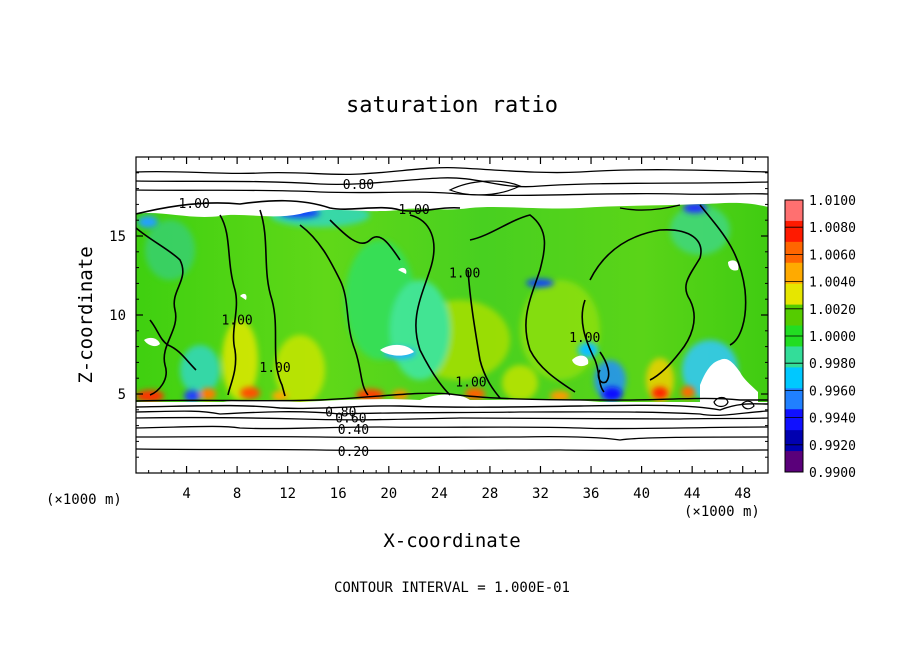 The height and width of the screenshot is (654, 904). Describe the element at coordinates (122, 395) in the screenshot. I see `y-tick-label: 5` at that location.